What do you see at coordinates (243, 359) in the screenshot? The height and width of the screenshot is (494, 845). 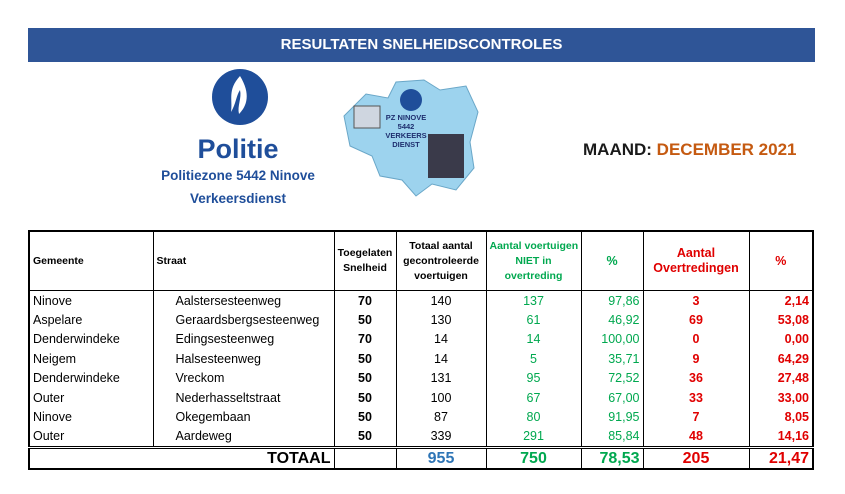 I see `cell: Halsesteenweg` at bounding box center [243, 359].